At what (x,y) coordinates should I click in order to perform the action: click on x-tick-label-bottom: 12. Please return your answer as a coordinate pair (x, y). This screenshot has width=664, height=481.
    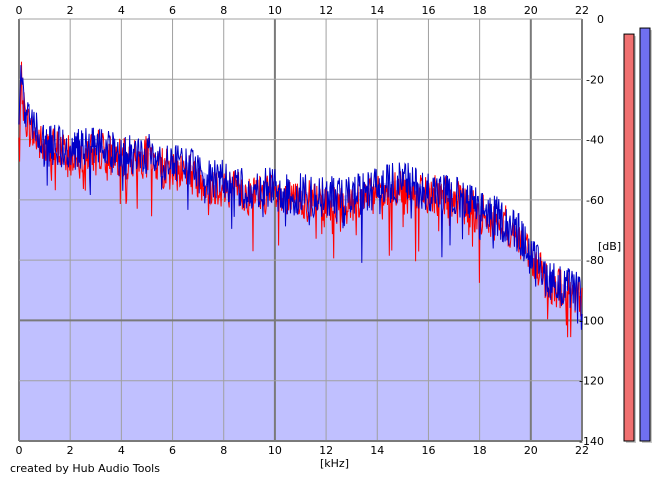
    Looking at the image, I should click on (326, 450).